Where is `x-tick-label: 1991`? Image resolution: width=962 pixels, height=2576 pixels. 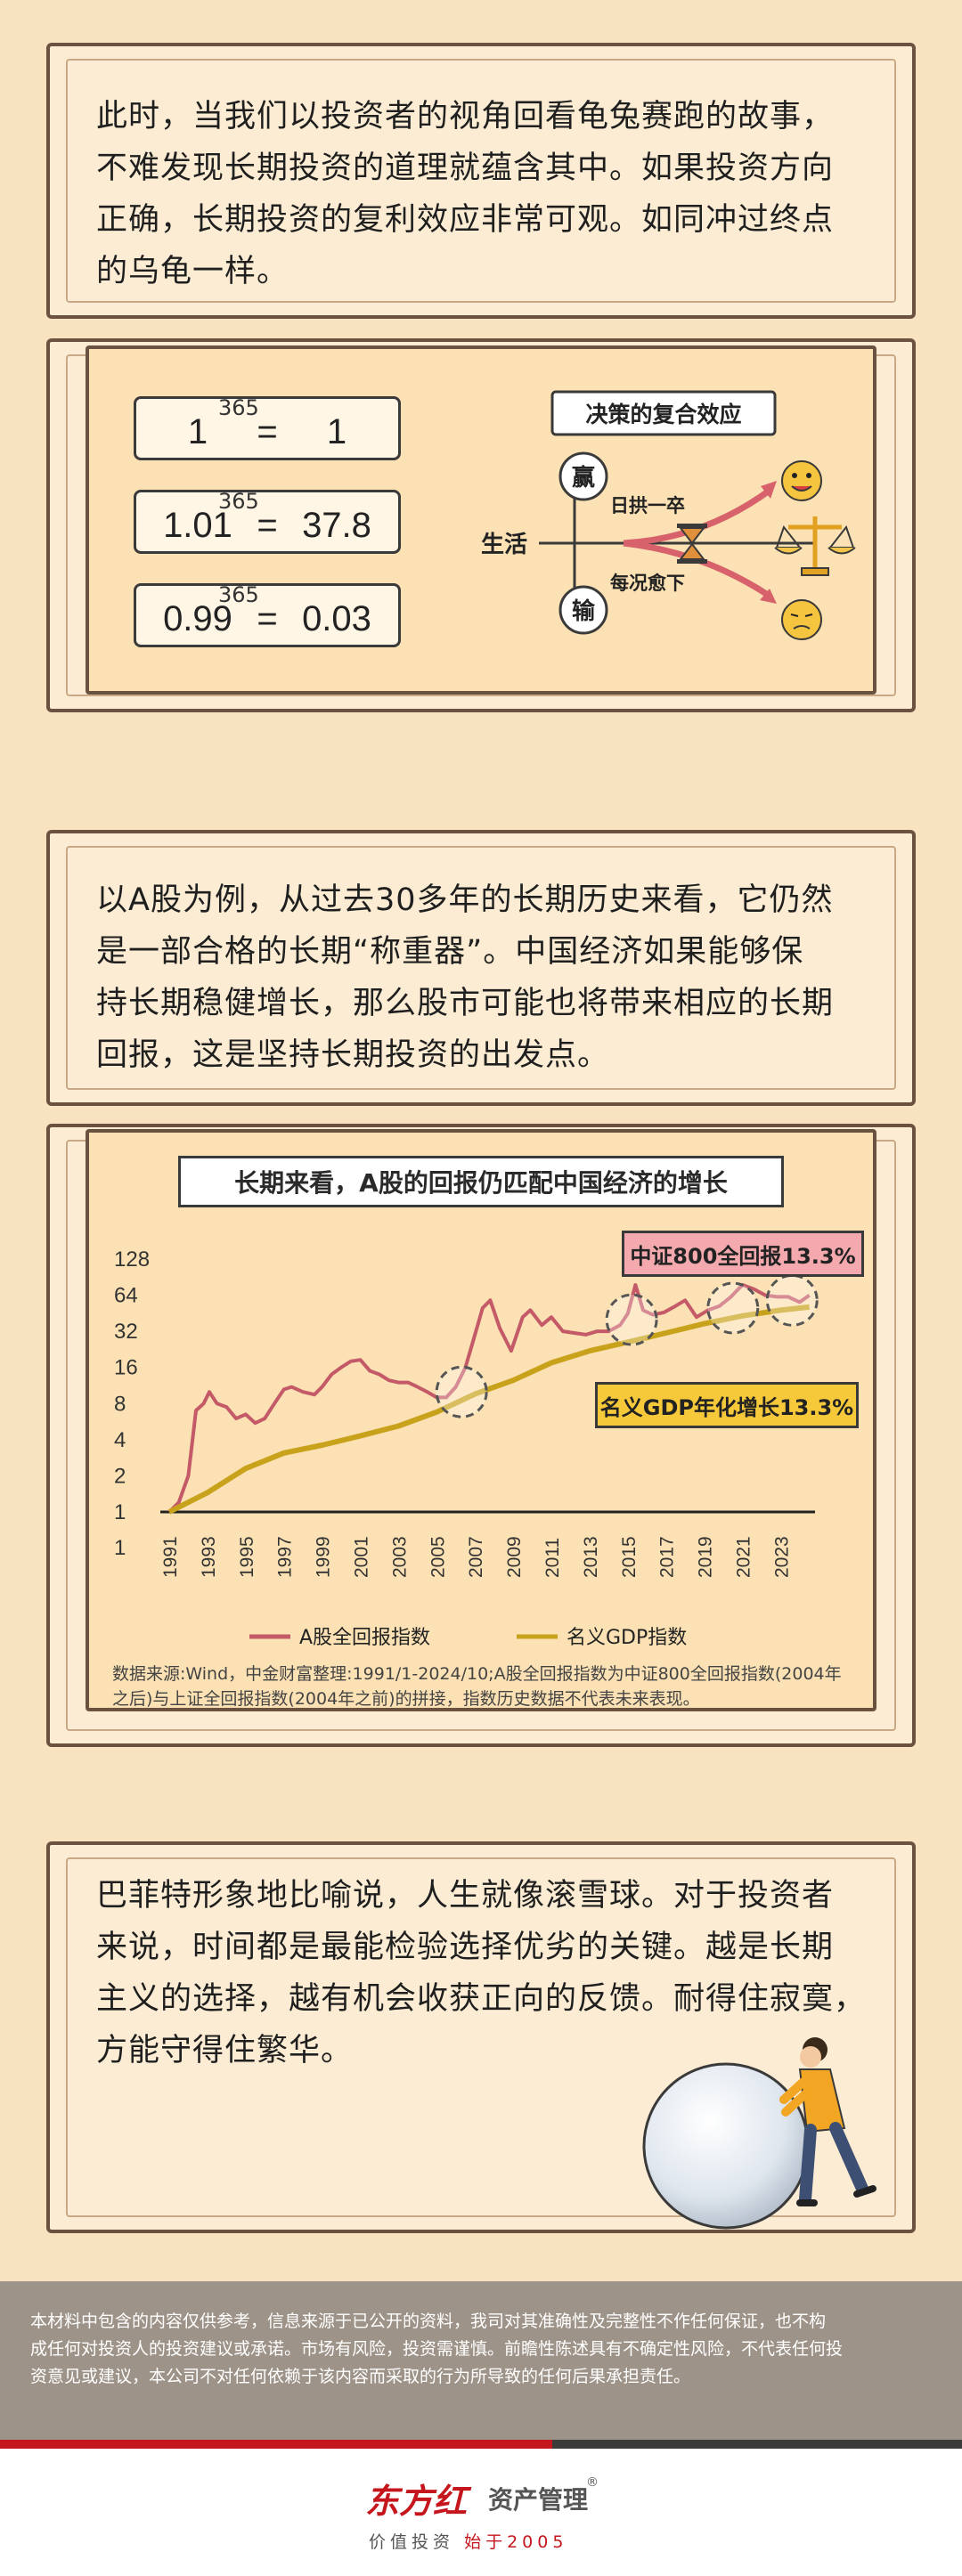
x-tick-label: 1991 is located at coordinates (170, 1557).